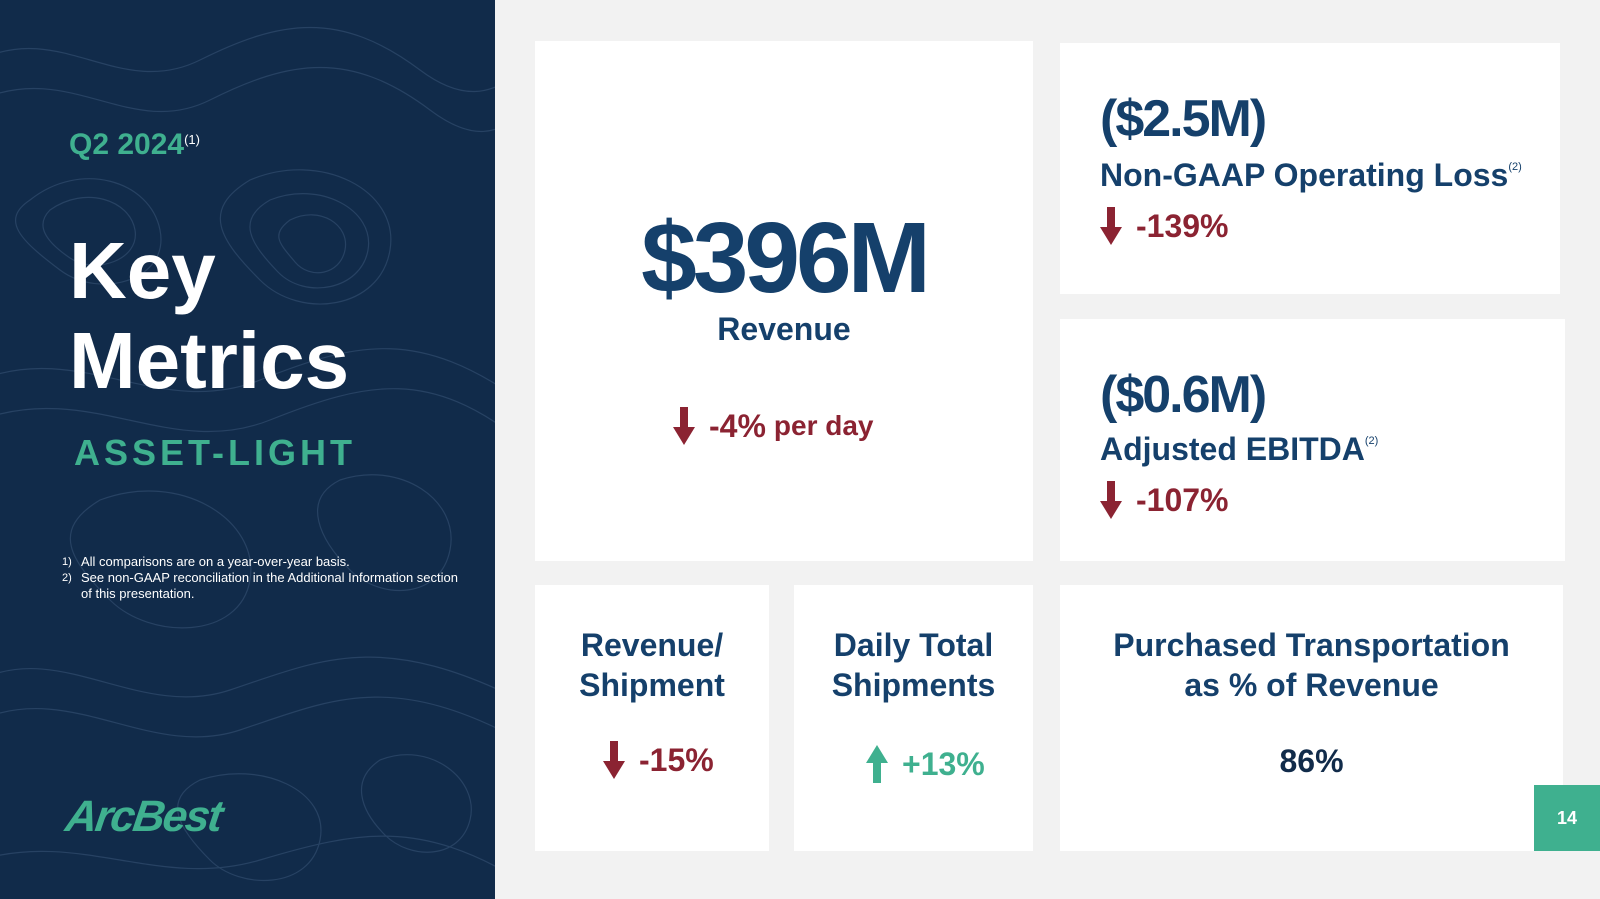 Image resolution: width=1600 pixels, height=899 pixels. I want to click on daily-shipments-change: +13%, so click(925, 764).